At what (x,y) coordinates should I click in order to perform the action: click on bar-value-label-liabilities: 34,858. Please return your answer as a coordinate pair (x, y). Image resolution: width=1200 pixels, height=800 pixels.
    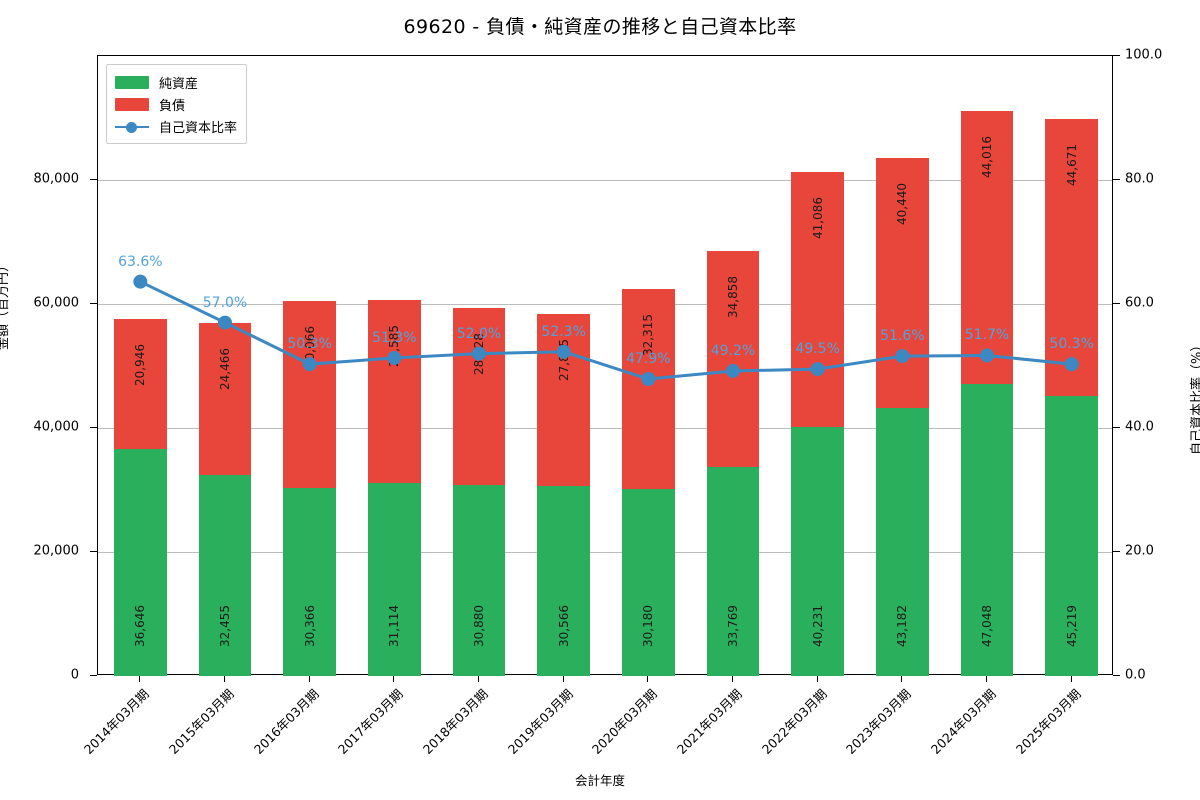
    Looking at the image, I should click on (732, 296).